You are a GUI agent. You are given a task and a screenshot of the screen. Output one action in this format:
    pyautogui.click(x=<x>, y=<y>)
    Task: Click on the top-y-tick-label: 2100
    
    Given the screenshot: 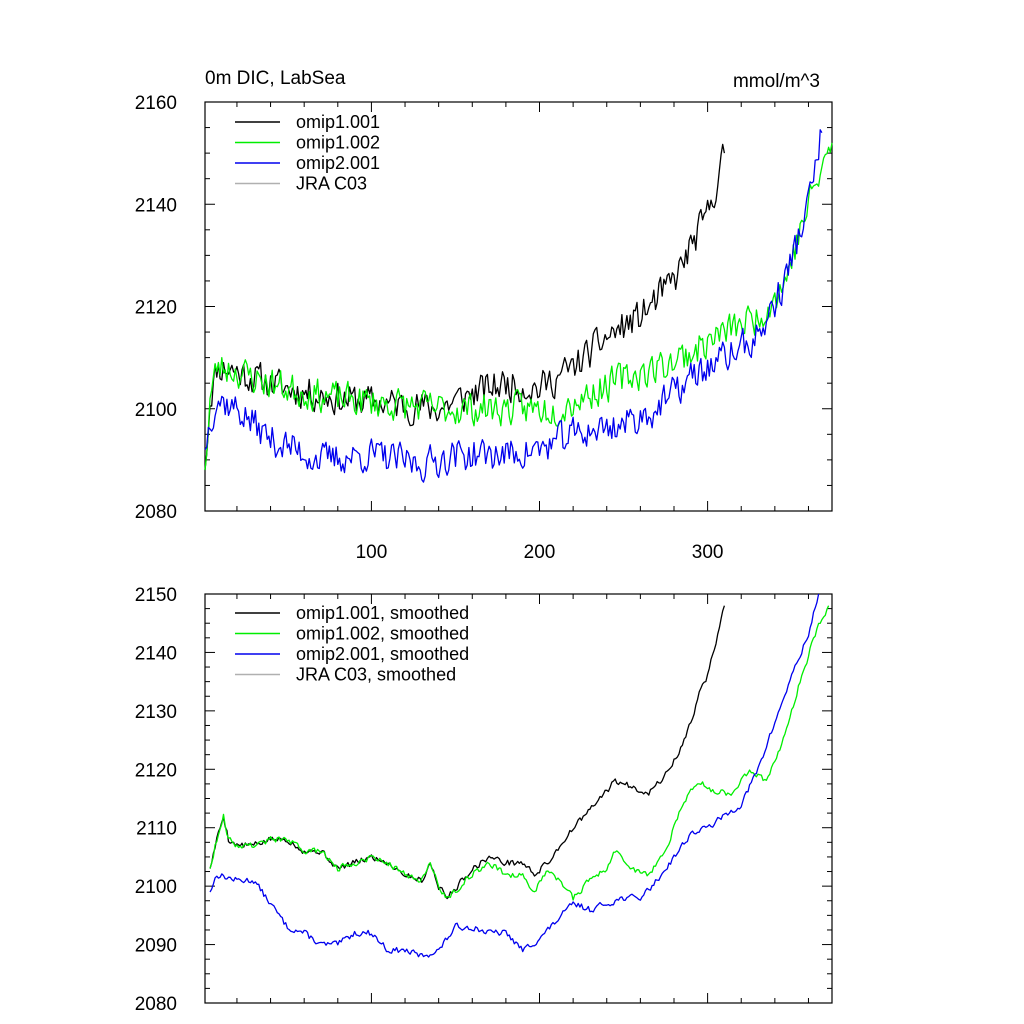 What is the action you would take?
    pyautogui.click(x=156, y=410)
    